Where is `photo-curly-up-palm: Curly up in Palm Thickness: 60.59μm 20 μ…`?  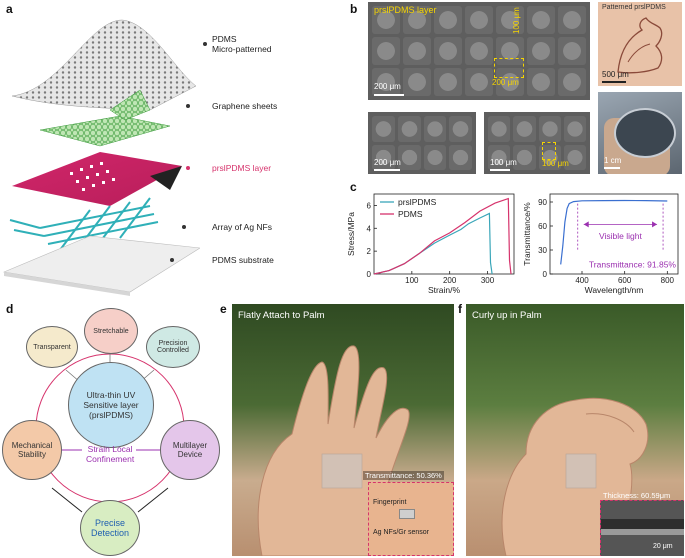 photo-curly-up-palm: Curly up in Palm Thickness: 60.59μm 20 μ… is located at coordinates (575, 430).